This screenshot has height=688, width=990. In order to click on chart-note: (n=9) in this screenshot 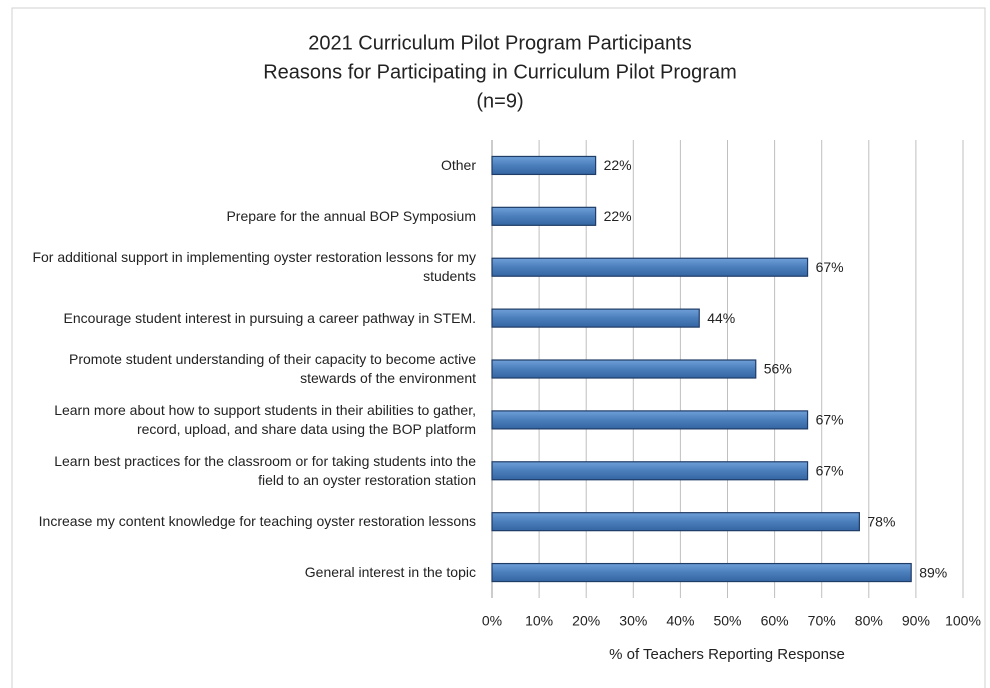, I will do `click(499, 101)`.